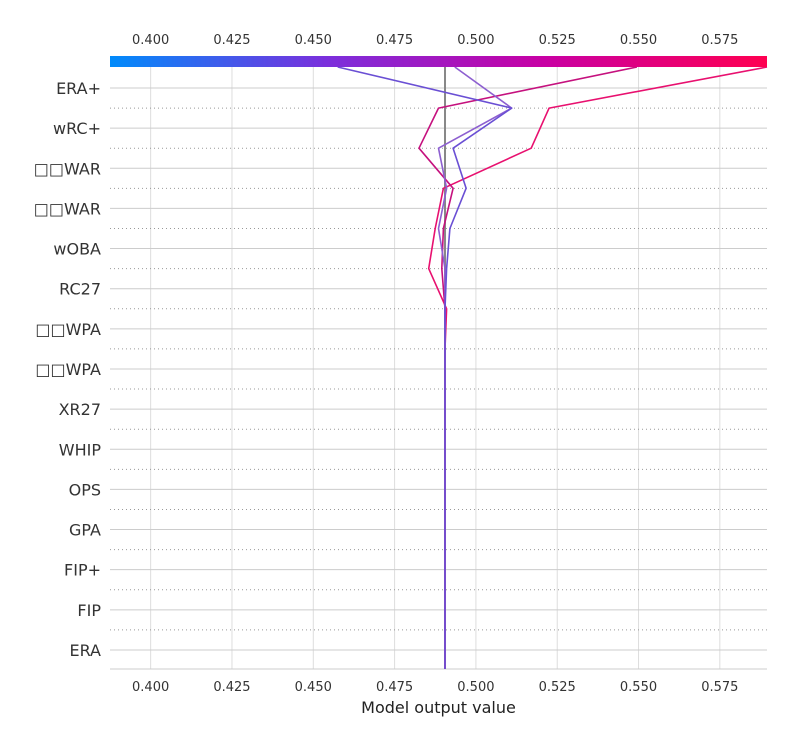  I want to click on top-tick-label: 0.425, so click(231, 40).